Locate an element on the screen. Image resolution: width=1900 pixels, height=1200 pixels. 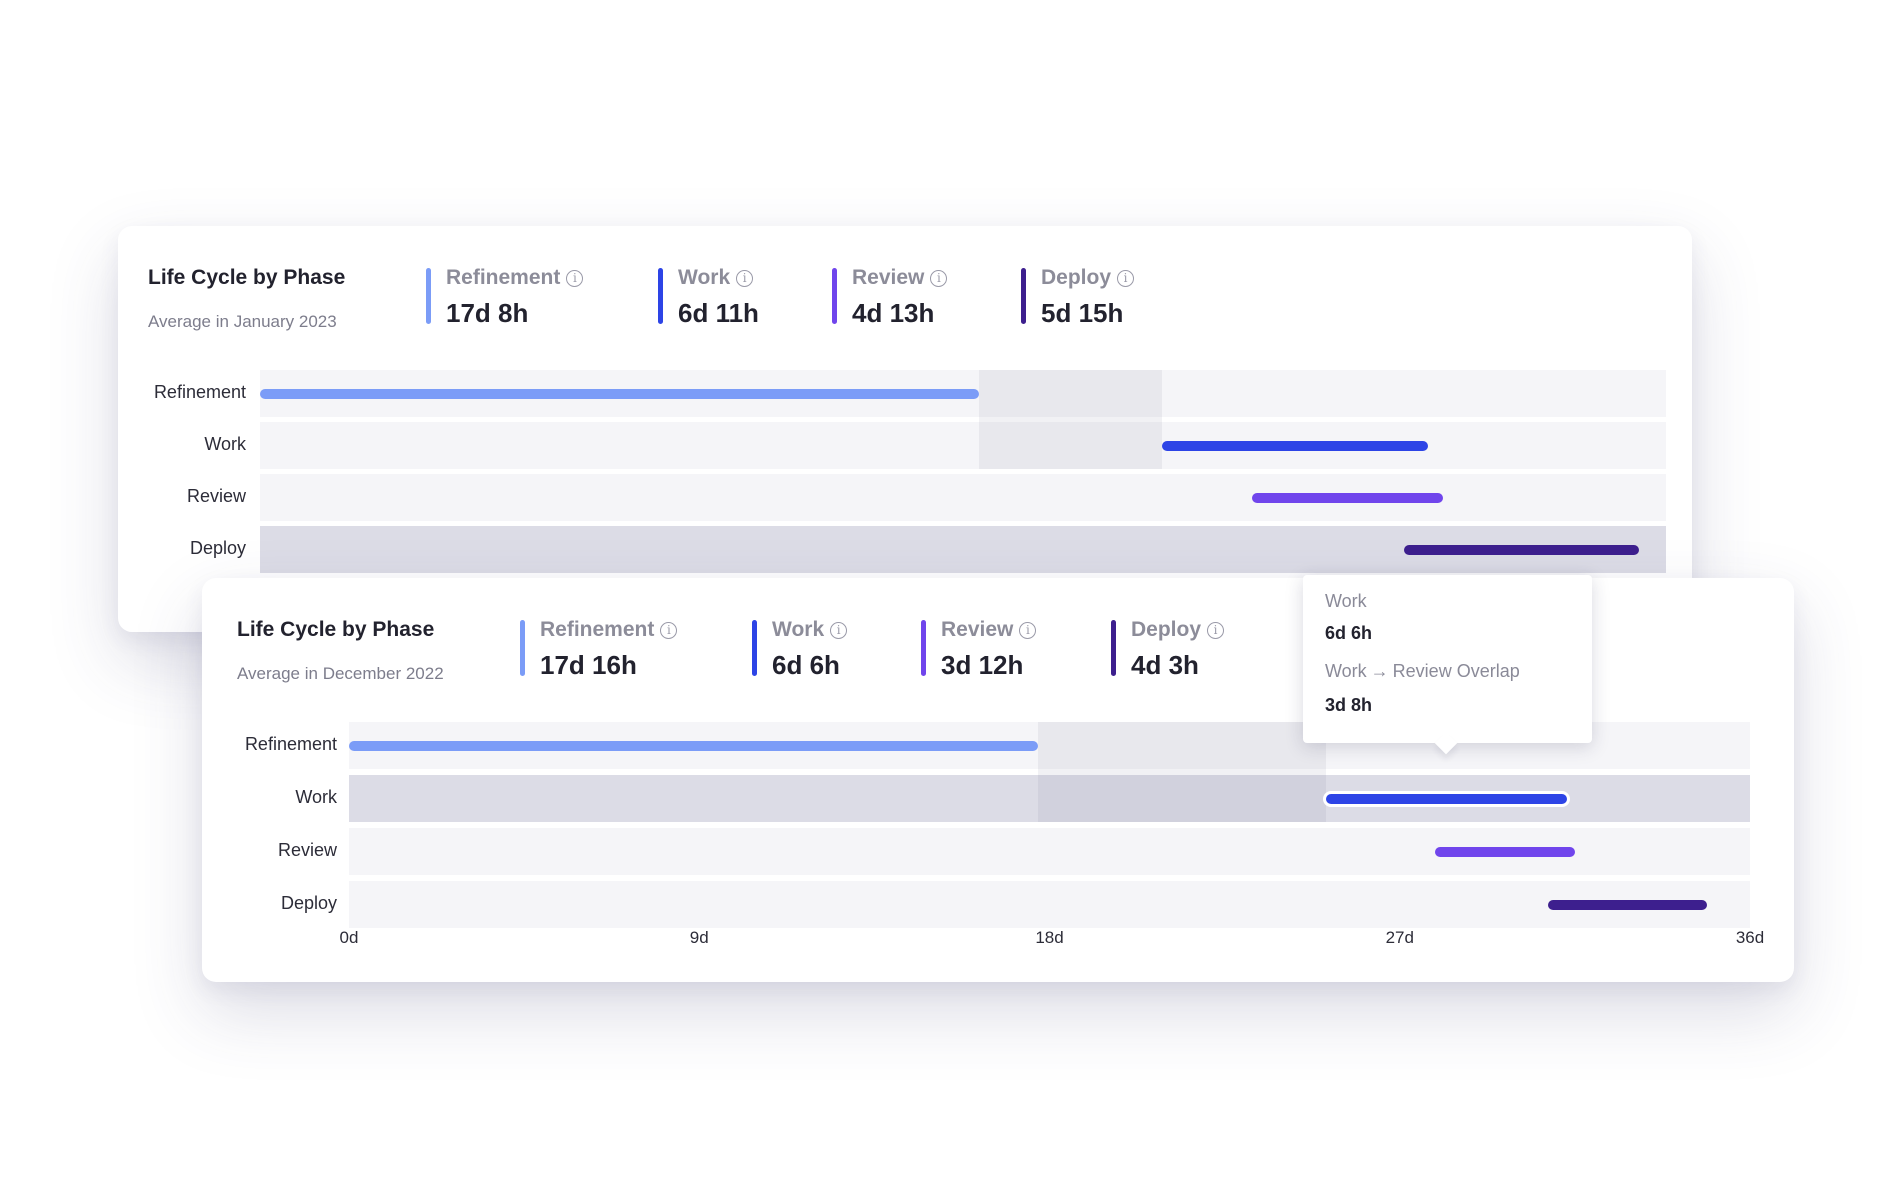
row-track-deploy is located at coordinates (1049, 904).